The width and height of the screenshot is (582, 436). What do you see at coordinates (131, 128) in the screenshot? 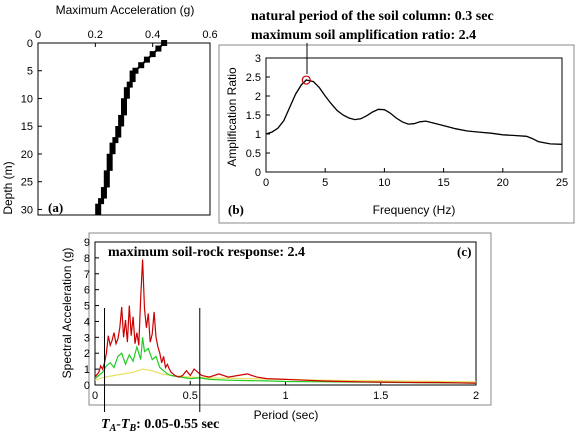
I see `panel-a-series` at bounding box center [131, 128].